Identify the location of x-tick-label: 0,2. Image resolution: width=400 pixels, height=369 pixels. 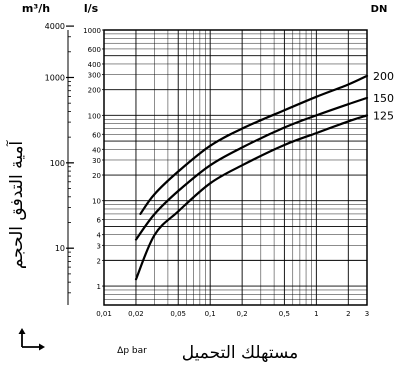
(242, 314).